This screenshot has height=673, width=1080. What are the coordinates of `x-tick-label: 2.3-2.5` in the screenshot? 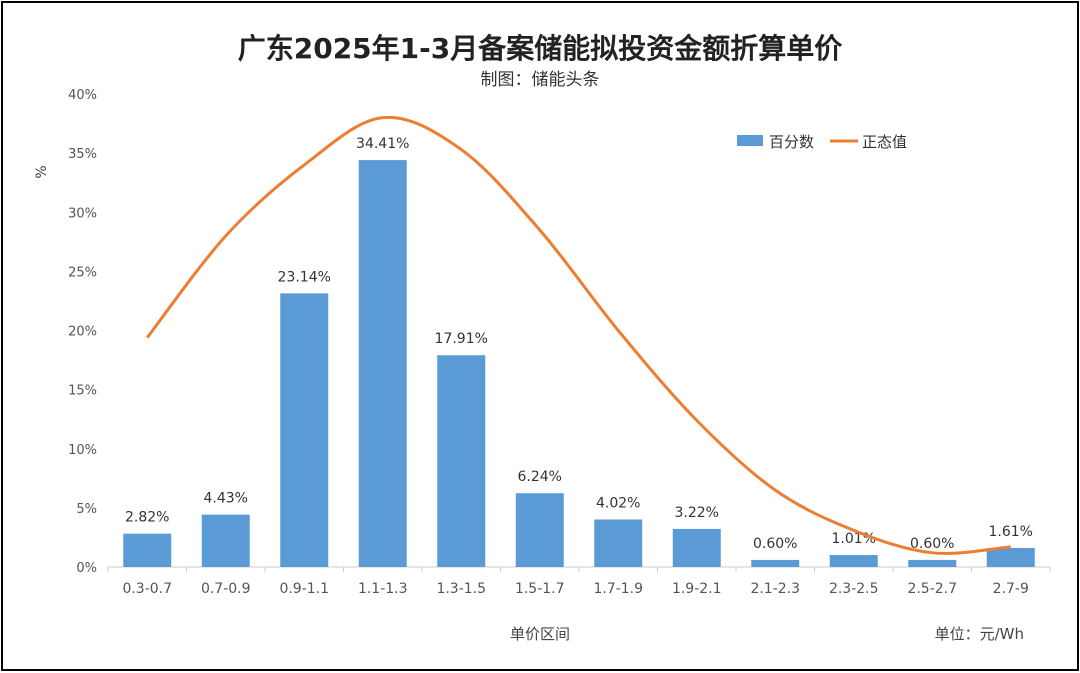 It's located at (854, 589).